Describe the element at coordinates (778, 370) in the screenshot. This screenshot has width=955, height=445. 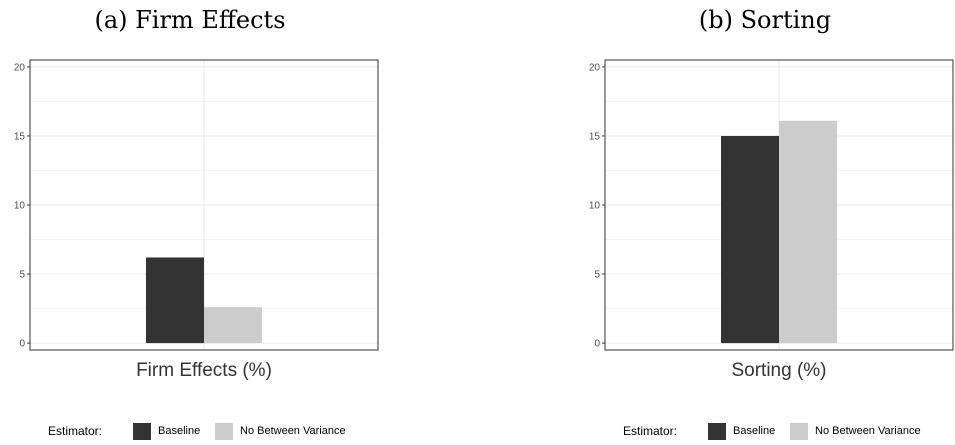
I see `x-axis-label: Sorting (%)` at that location.